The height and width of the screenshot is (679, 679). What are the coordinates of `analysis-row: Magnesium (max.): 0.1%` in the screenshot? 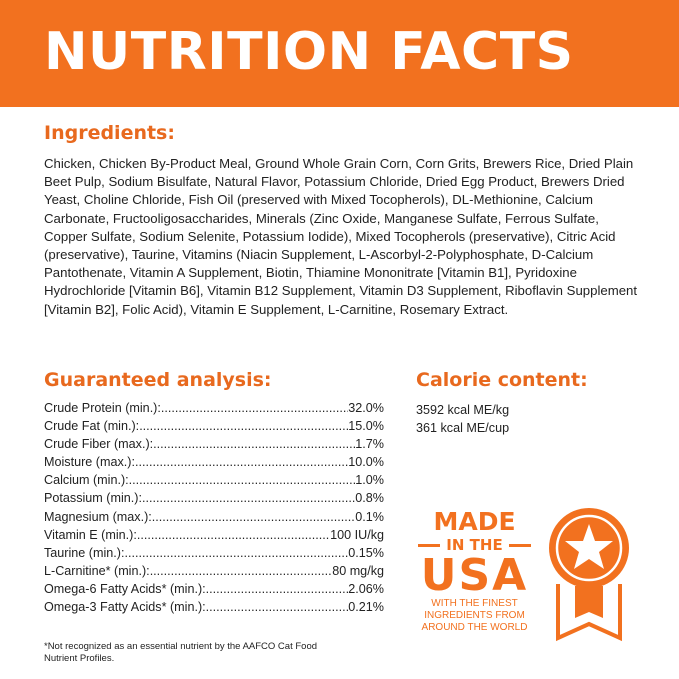 It's located at (214, 519).